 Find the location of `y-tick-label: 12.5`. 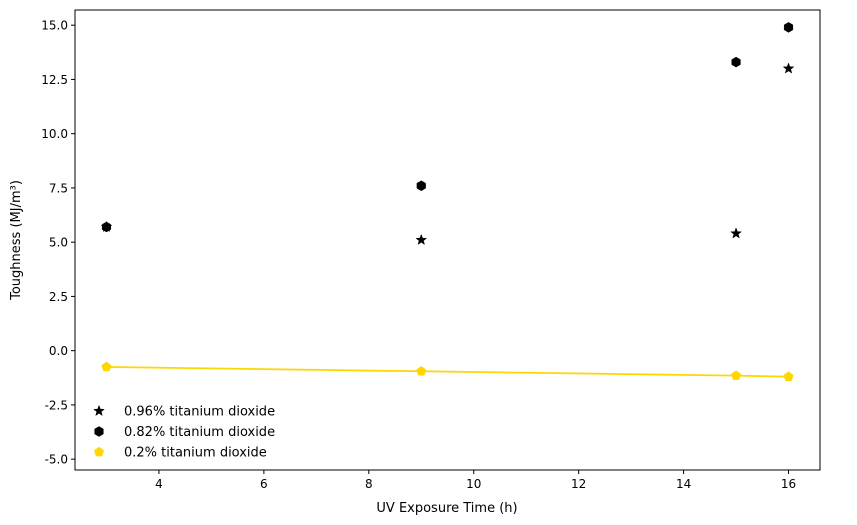

y-tick-label: 12.5 is located at coordinates (54, 80).